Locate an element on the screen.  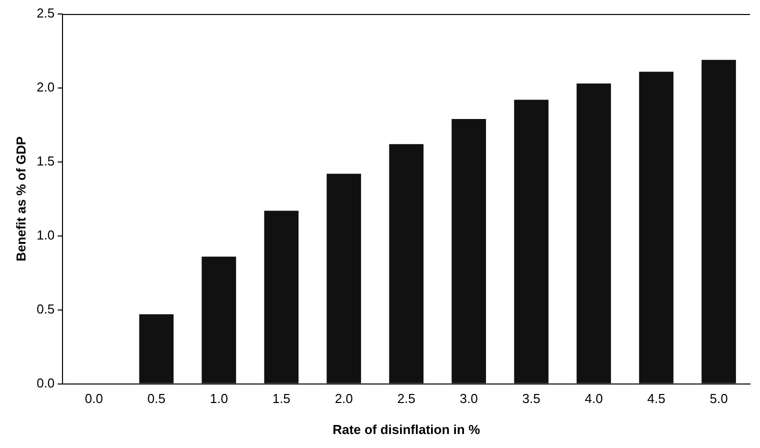
x-tick-label: 0.5 is located at coordinates (156, 398).